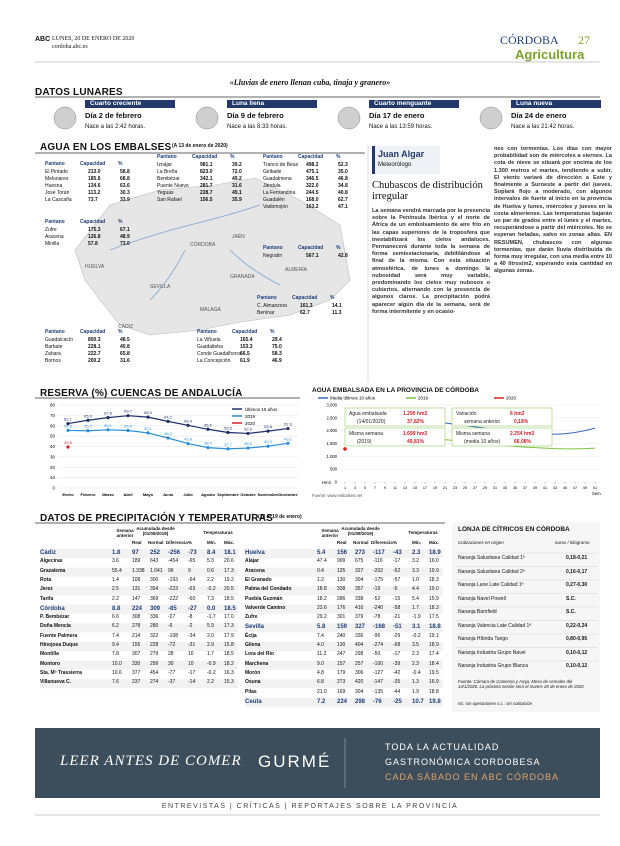 Image resolution: width=620 pixels, height=846 pixels. Describe the element at coordinates (332, 405) in the screenshot. I see `y-tick-label: 3.000` at that location.